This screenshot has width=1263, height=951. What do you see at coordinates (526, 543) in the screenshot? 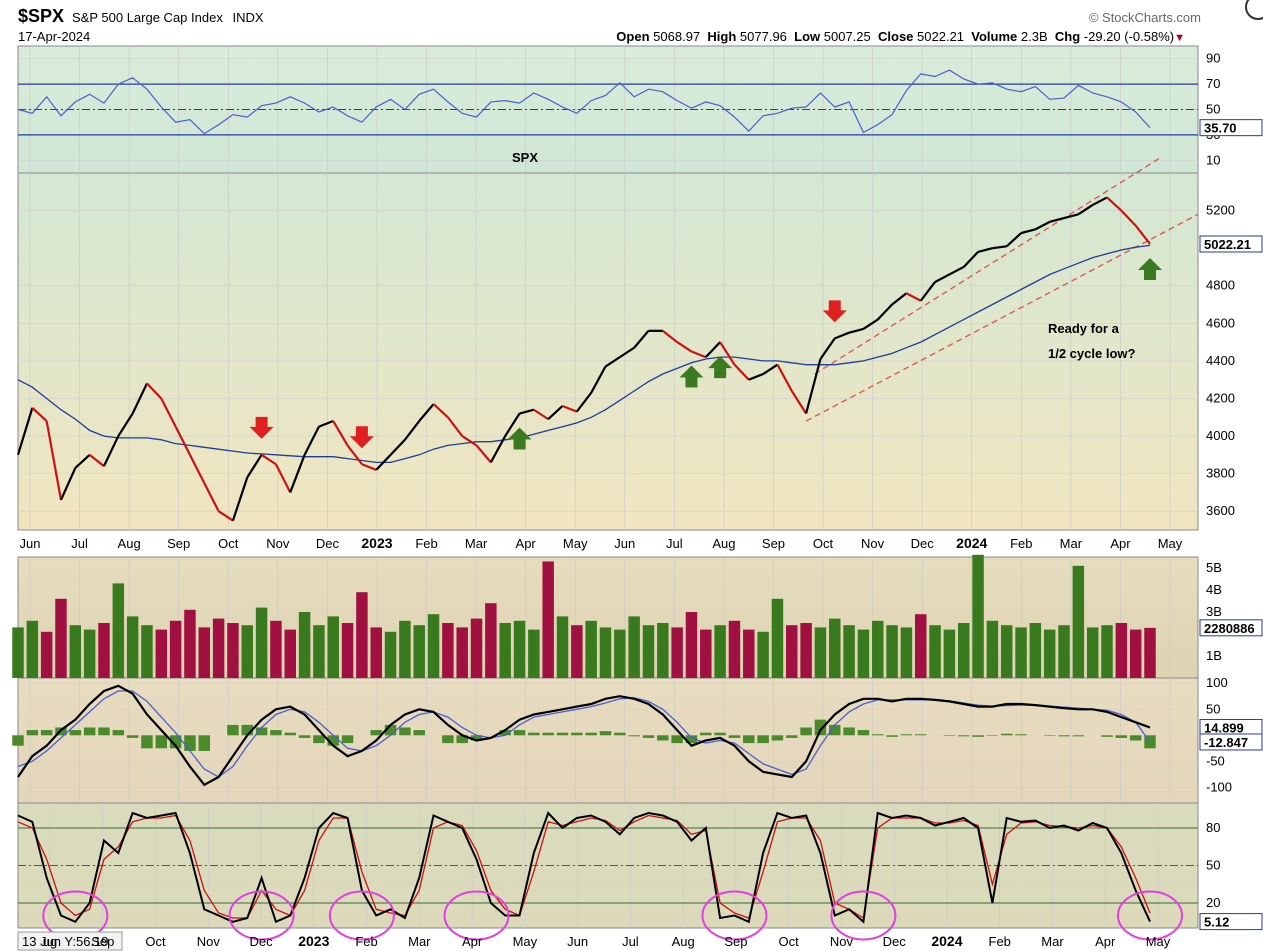
I see `x-tick-label-top: Apr` at bounding box center [526, 543].